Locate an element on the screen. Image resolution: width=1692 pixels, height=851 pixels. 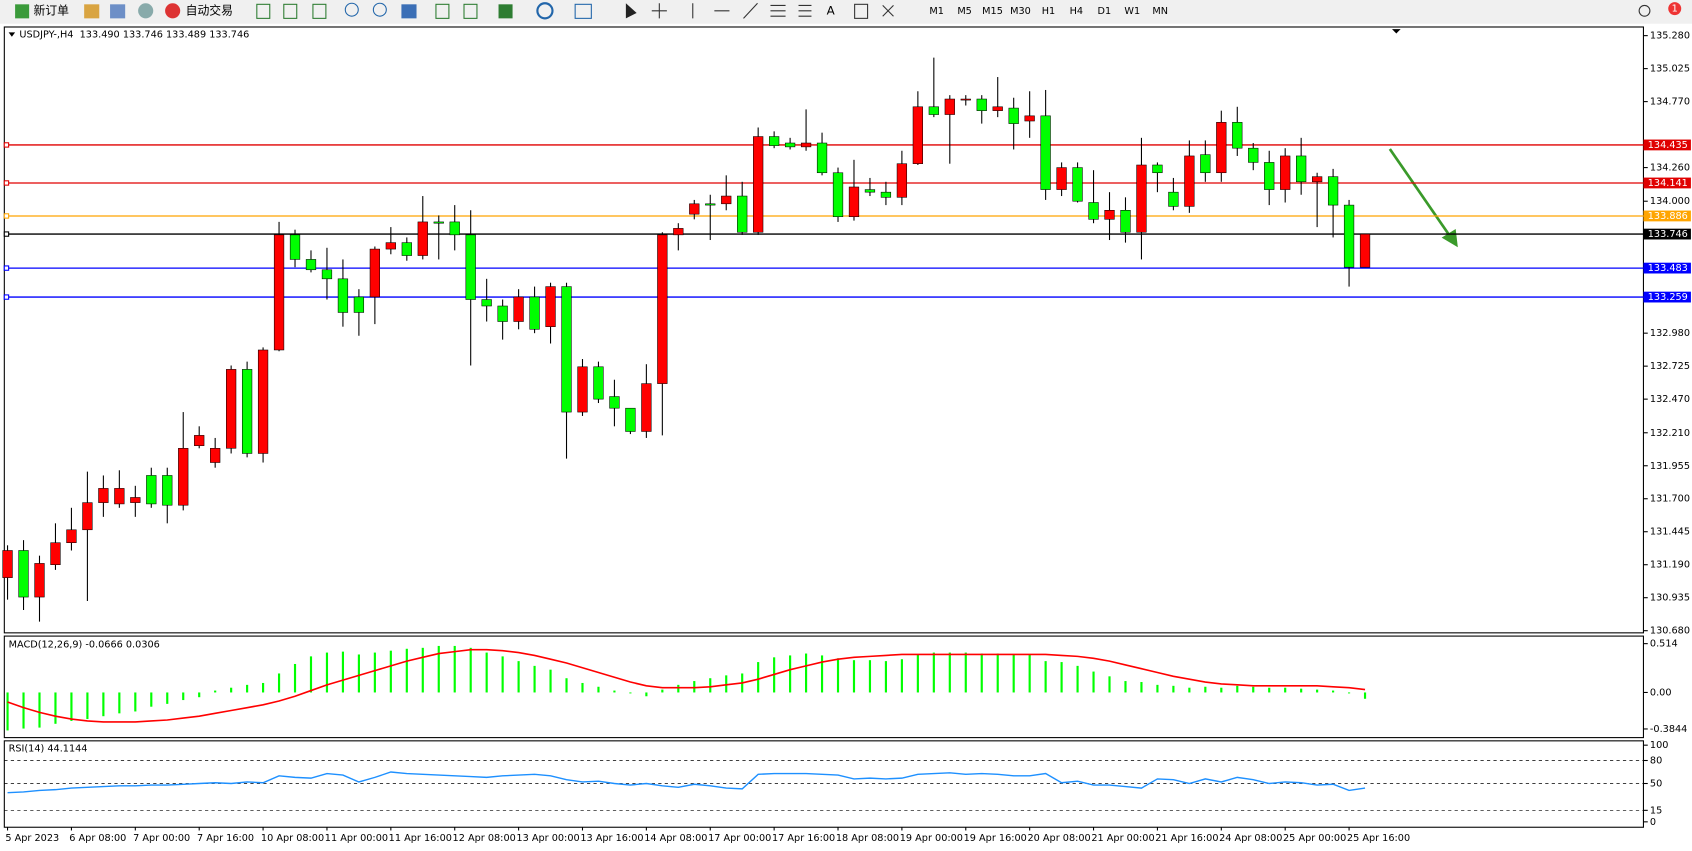
timeframe-button: M1 is located at coordinates (936, 11).